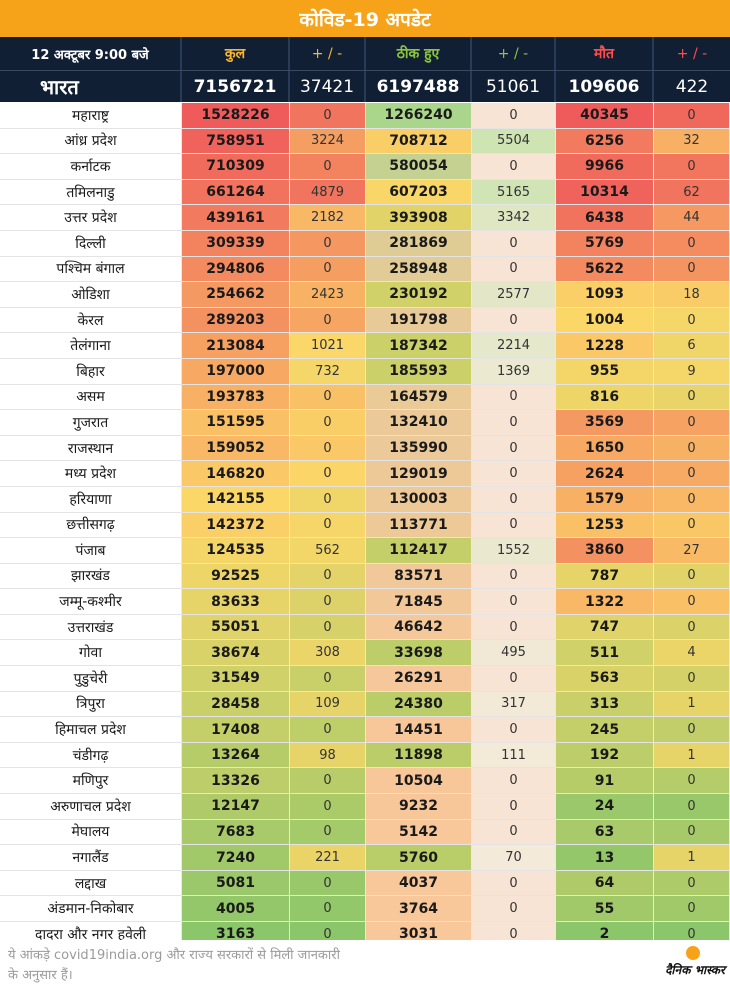 This screenshot has height=1004, width=730. I want to click on table-row: चंडीगढ़ 13264 98 11898 111 192 1, so click(365, 755).